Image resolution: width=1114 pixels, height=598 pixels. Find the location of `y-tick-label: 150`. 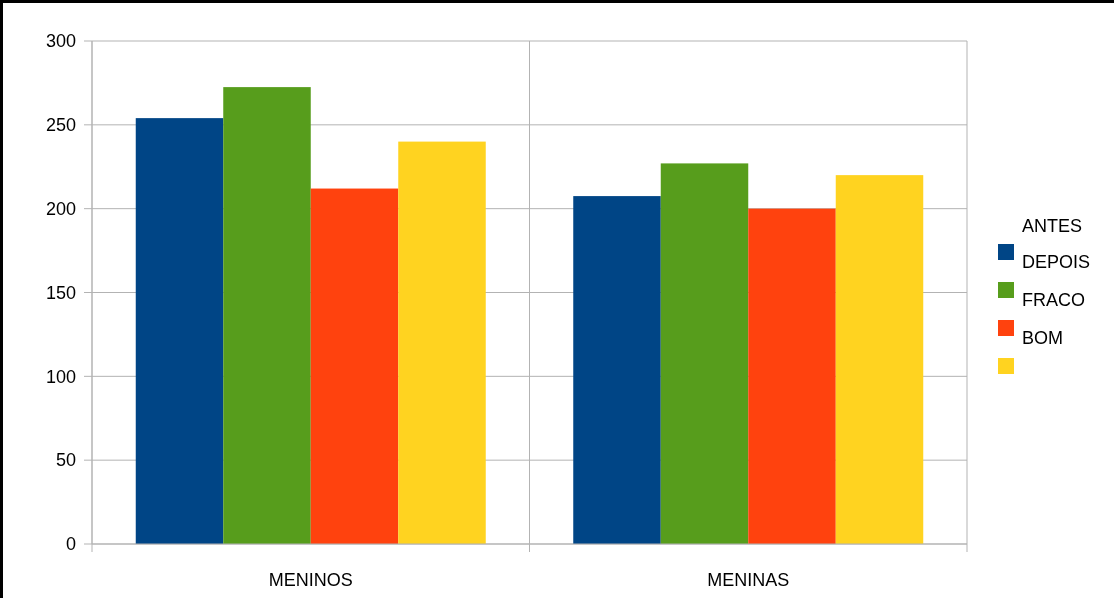

y-tick-label: 150 is located at coordinates (60, 292).